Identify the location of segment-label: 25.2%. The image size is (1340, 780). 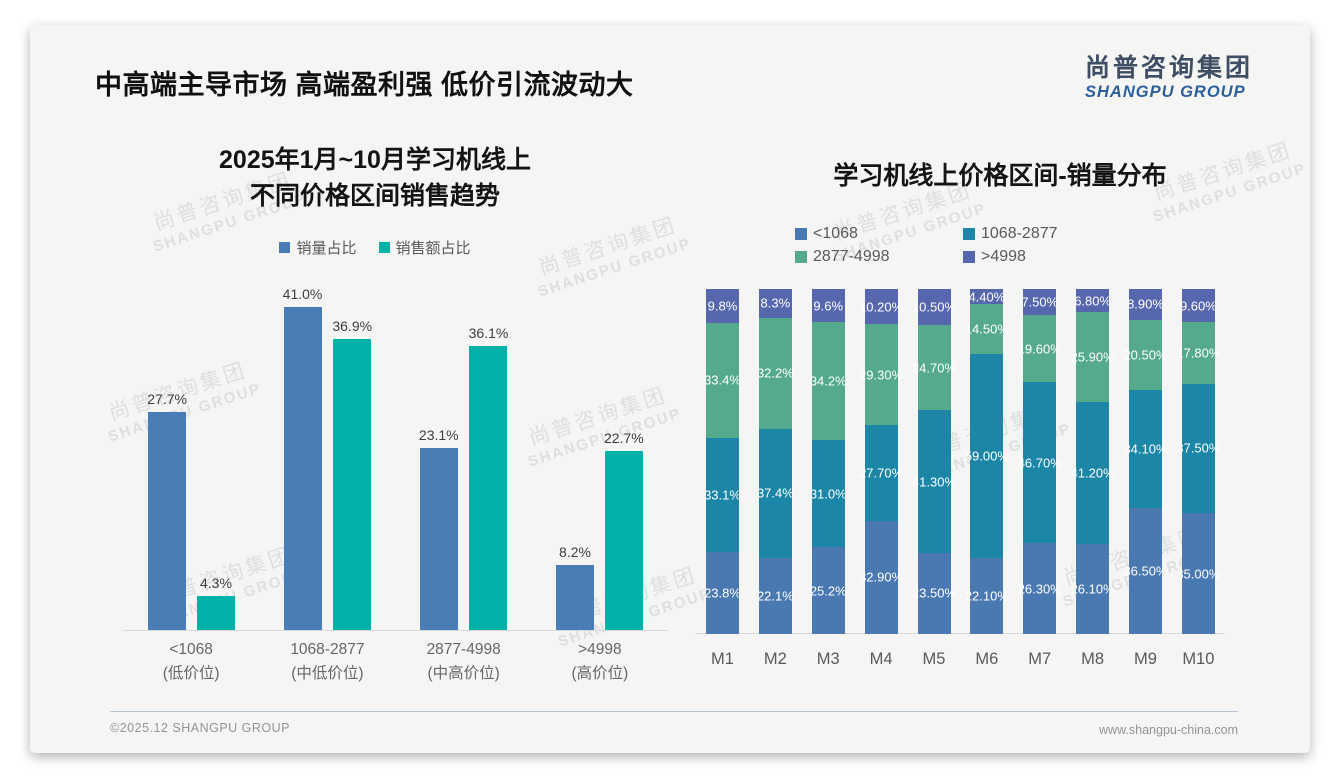
(828, 591).